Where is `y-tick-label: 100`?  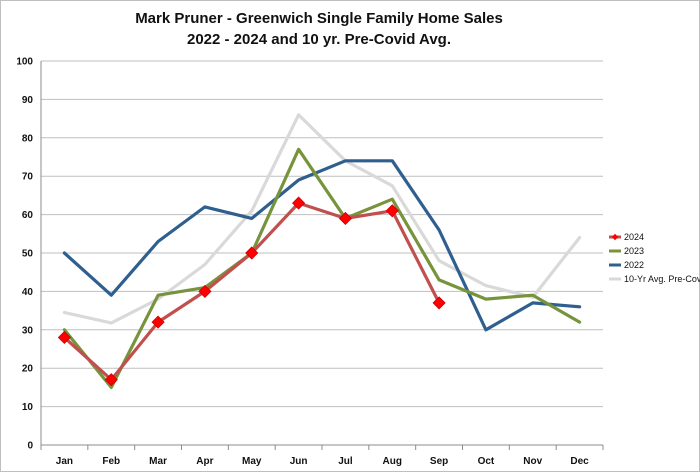
y-tick-label: 100 is located at coordinates (24, 62).